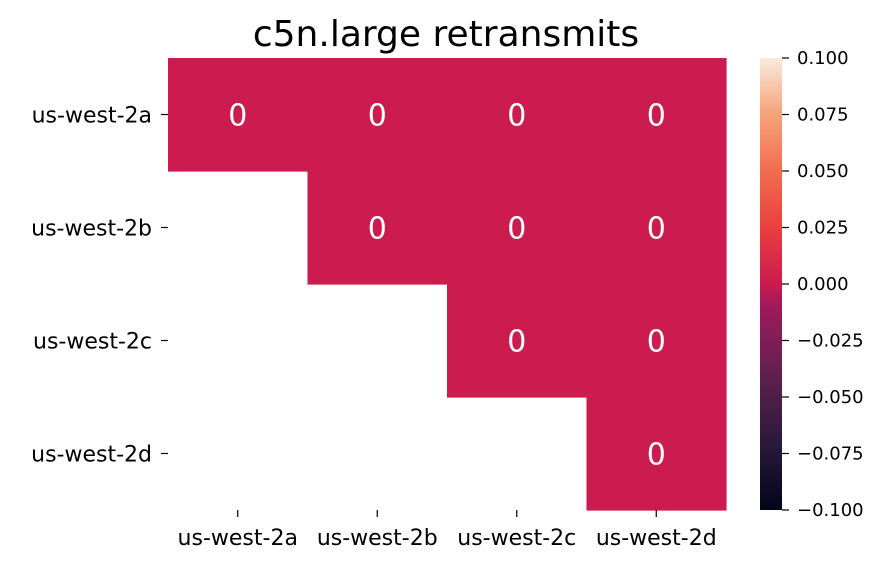 The height and width of the screenshot is (565, 889). I want to click on colorbar-tick-label: 0.100, so click(823, 58).